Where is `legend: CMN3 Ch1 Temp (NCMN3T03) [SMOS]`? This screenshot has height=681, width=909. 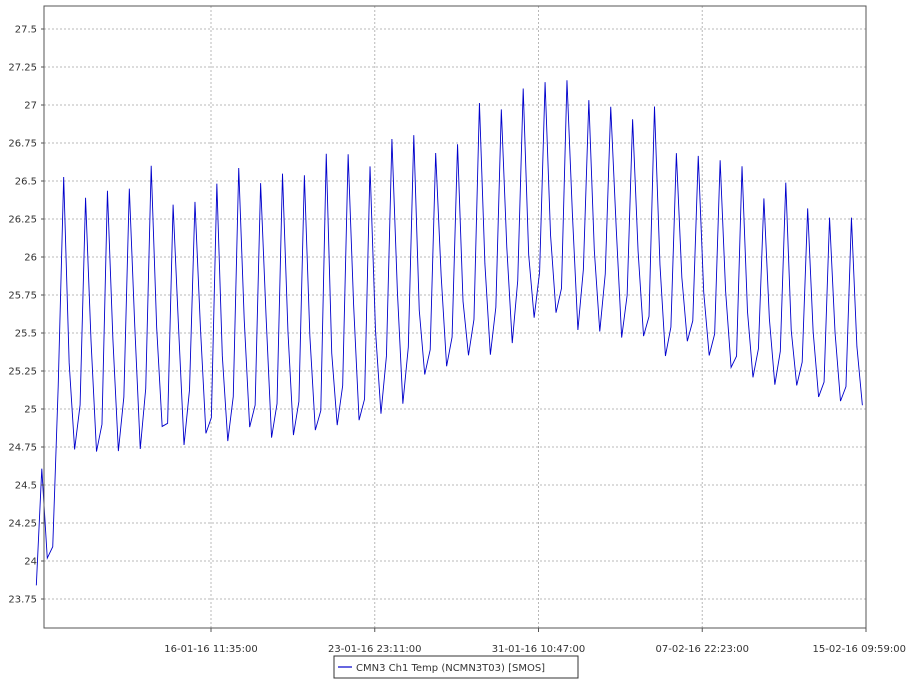 legend: CMN3 Ch1 Temp (NCMN3T03) [SMOS] is located at coordinates (456, 667).